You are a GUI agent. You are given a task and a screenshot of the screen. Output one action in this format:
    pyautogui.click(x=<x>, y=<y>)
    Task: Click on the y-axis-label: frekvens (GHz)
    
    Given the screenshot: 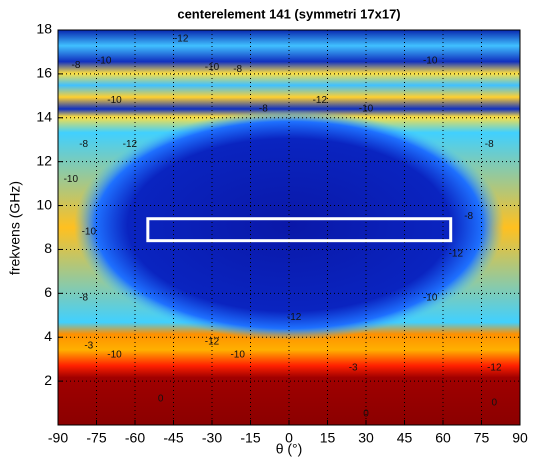 What is the action you would take?
    pyautogui.click(x=15, y=228)
    